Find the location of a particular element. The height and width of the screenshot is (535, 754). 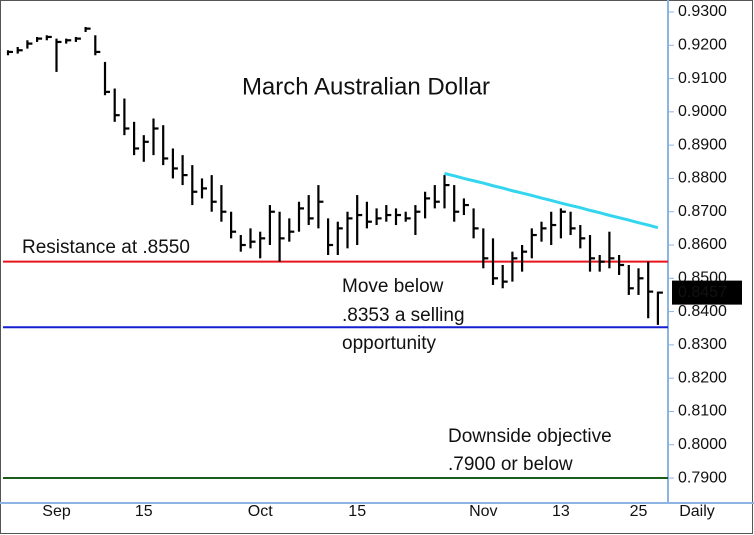

y-tick-label: 0.8700 is located at coordinates (702, 211).